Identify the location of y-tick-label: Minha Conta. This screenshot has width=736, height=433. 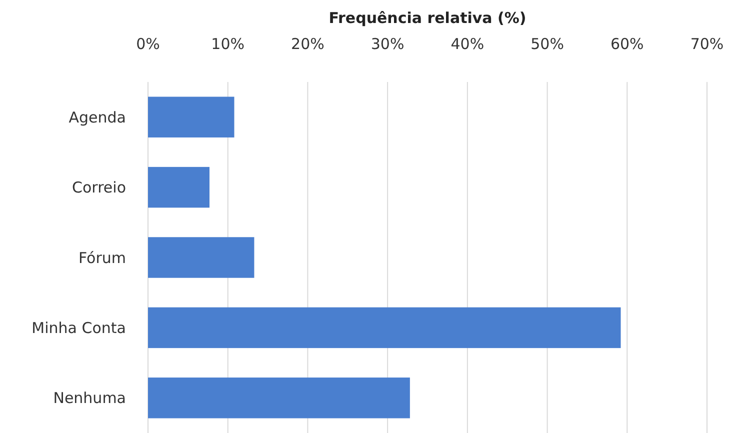
(79, 327).